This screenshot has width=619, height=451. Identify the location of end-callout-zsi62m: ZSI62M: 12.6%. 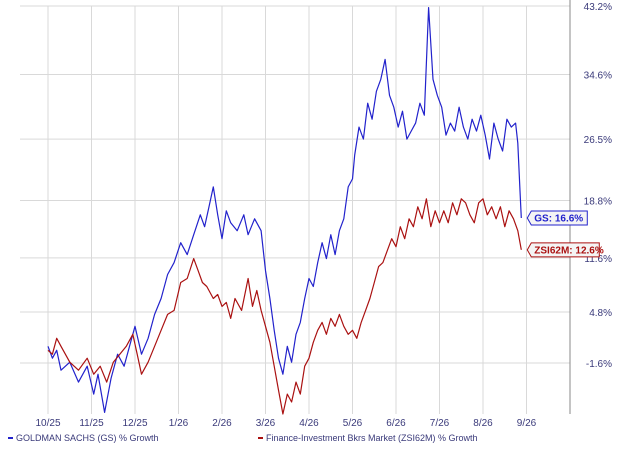
(565, 250).